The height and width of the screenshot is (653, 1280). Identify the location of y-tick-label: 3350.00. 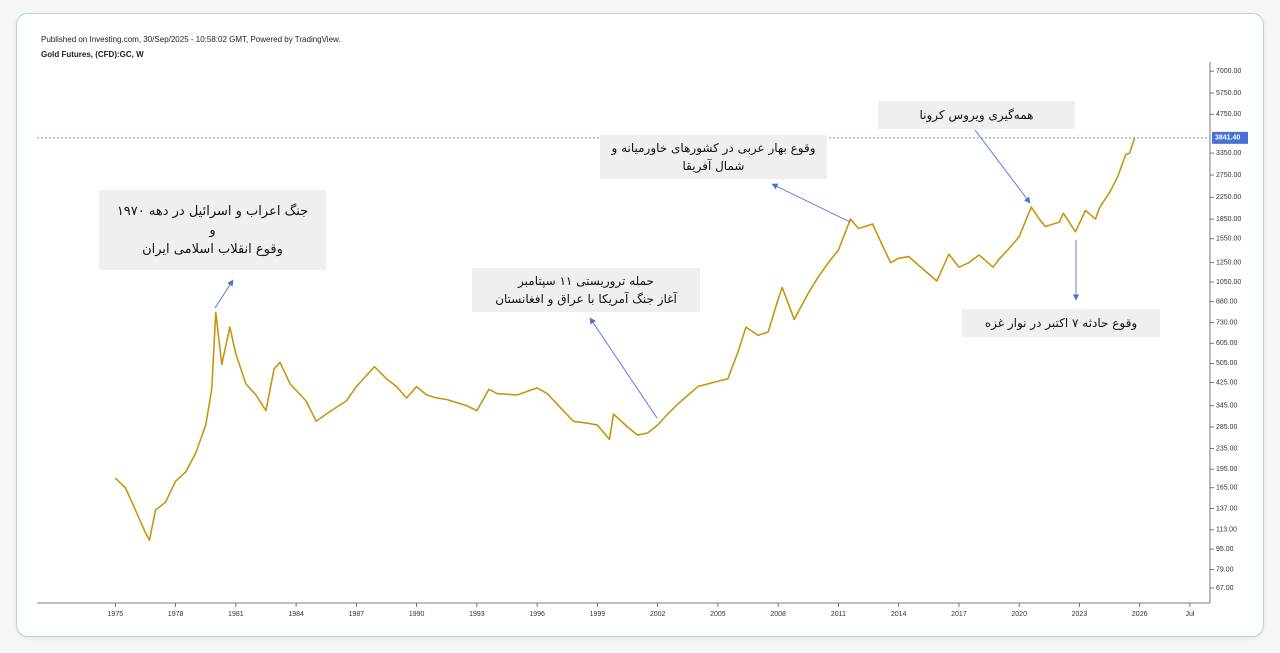
(1228, 153).